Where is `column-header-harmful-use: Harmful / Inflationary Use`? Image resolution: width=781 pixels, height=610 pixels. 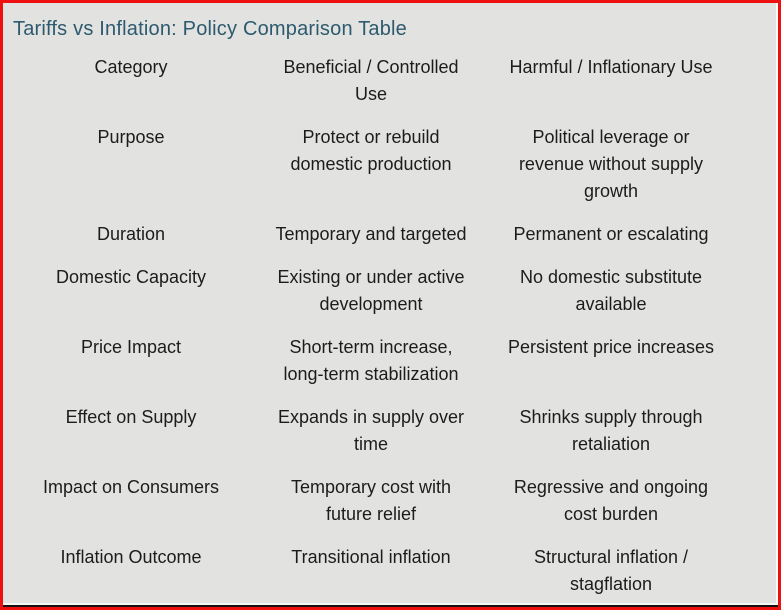
column-header-harmful-use: Harmful / Inflationary Use is located at coordinates (611, 67).